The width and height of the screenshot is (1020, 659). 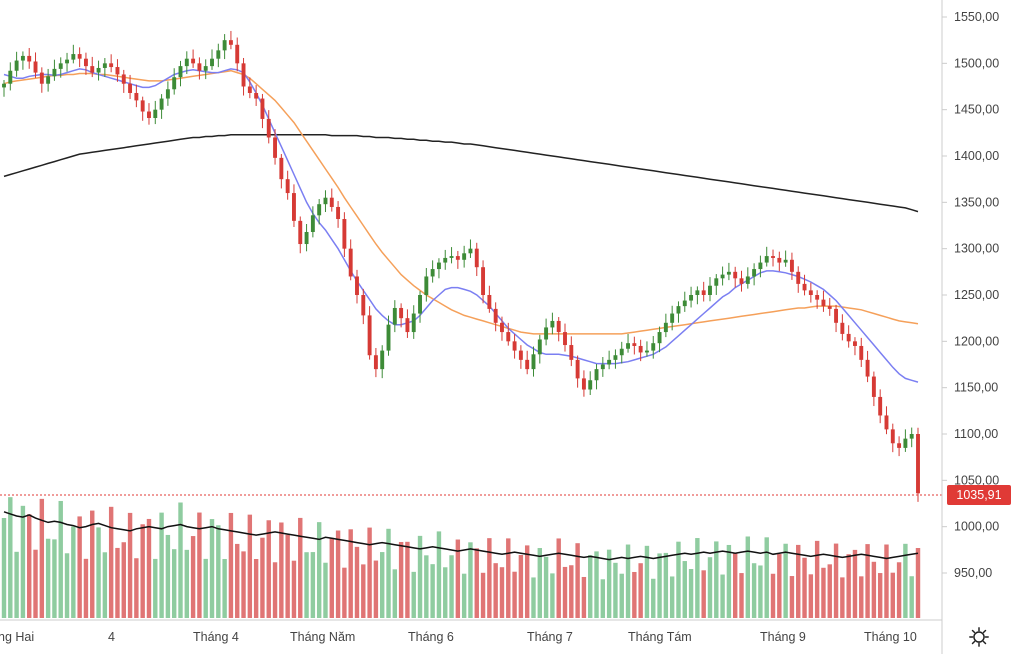 I want to click on x-tick-label: Tháng 7, so click(x=550, y=637).